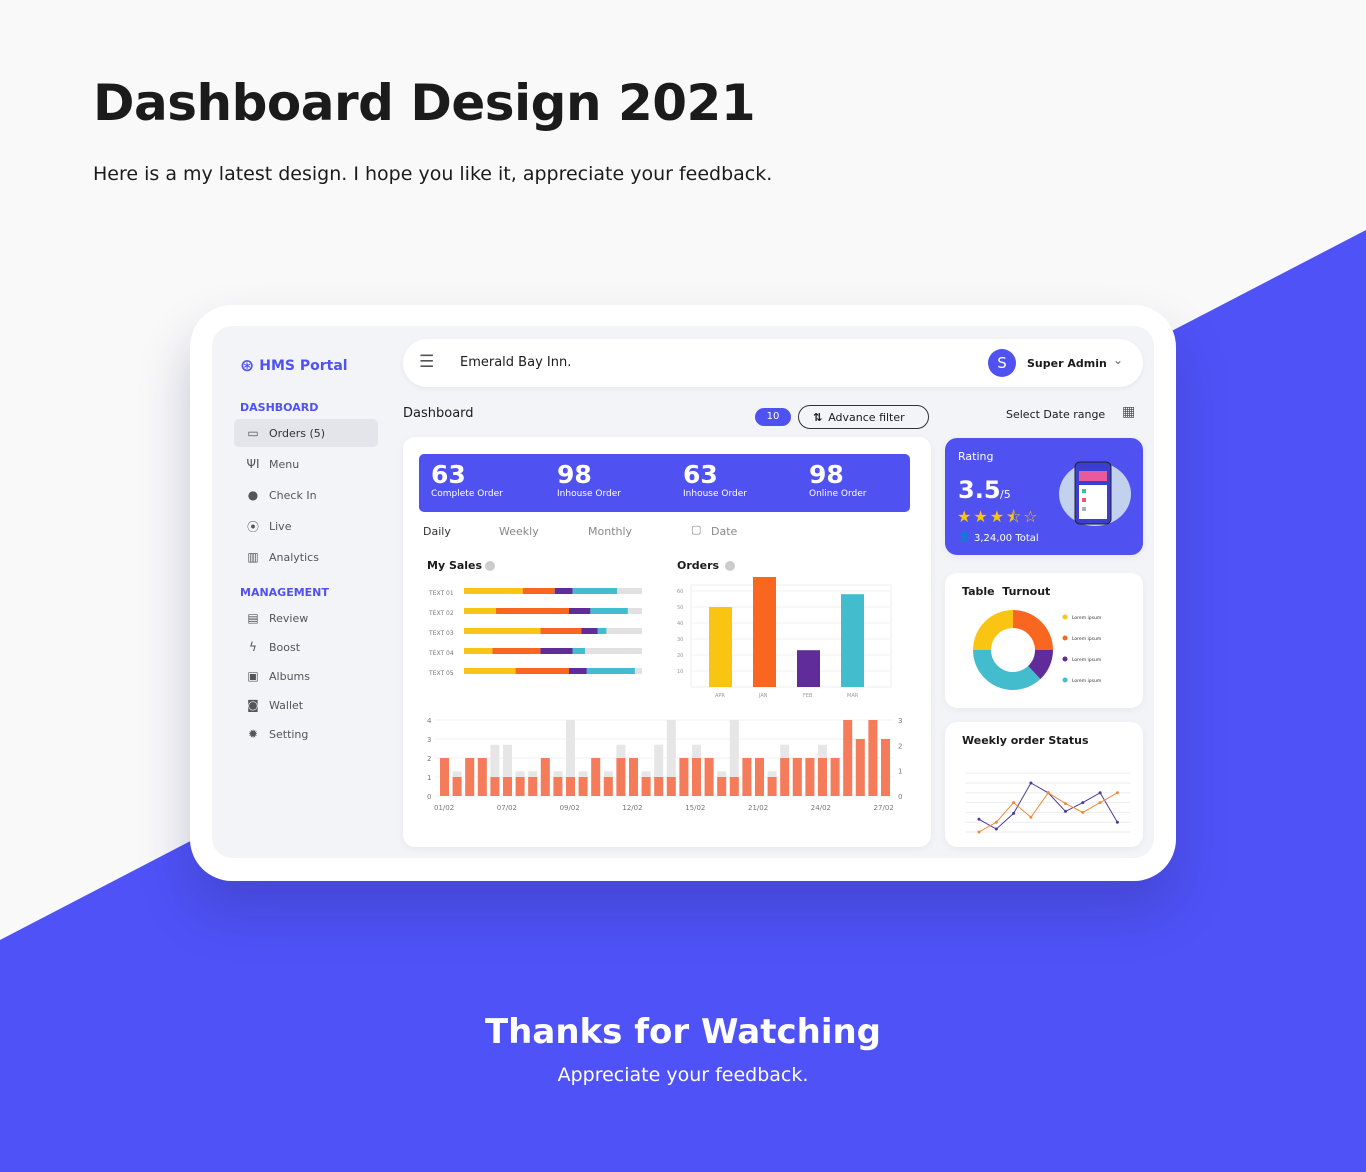 The height and width of the screenshot is (1172, 1366). I want to click on stat-label: Inhouse Order, so click(589, 494).